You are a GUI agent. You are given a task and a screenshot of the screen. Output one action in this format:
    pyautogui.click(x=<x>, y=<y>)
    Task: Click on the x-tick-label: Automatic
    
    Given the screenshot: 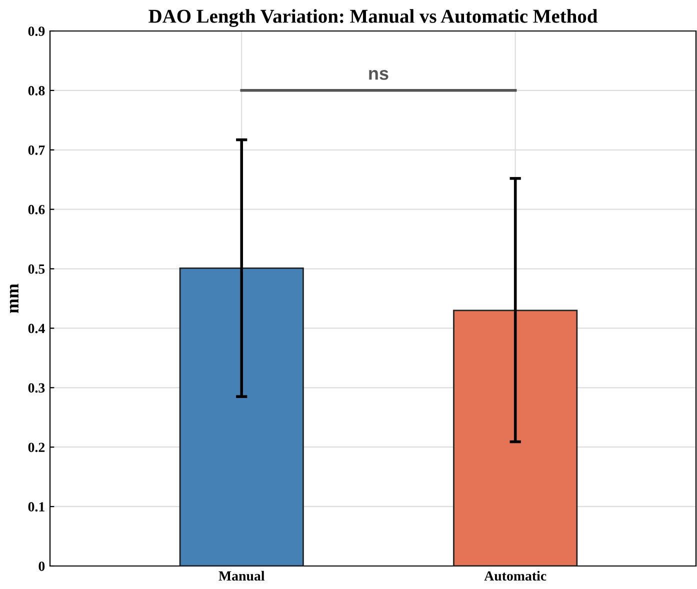 What is the action you would take?
    pyautogui.click(x=515, y=575)
    